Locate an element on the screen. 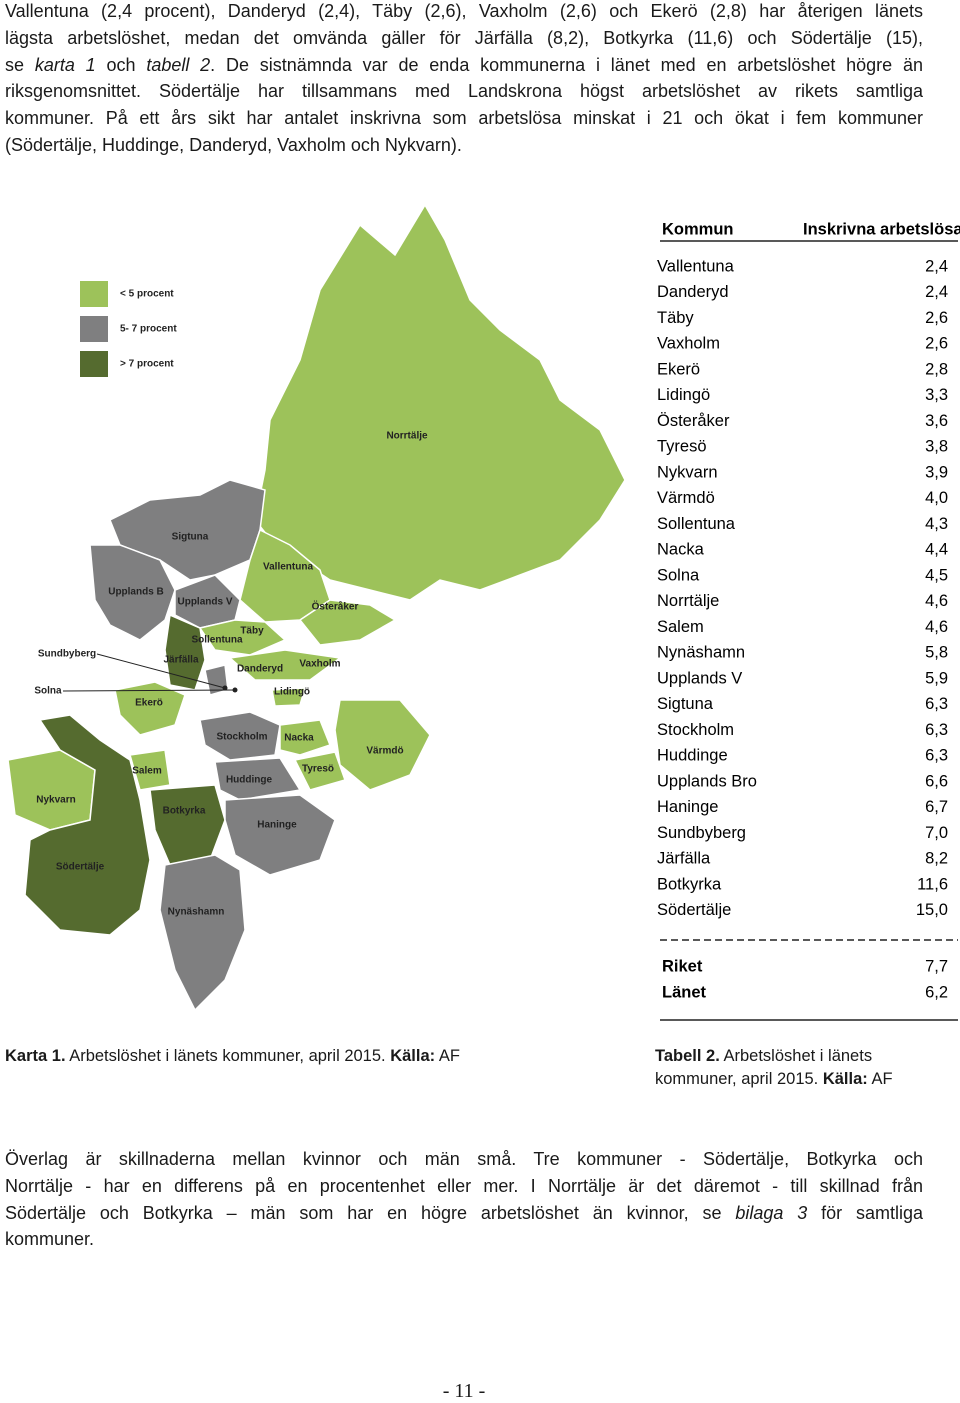 The height and width of the screenshot is (1403, 960). row-name: Salem is located at coordinates (680, 627).